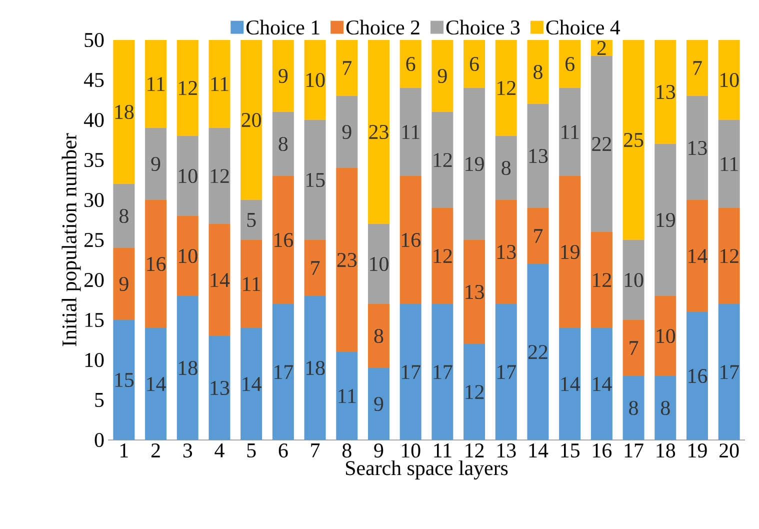  I want to click on x-tick-label: 1, so click(124, 451).